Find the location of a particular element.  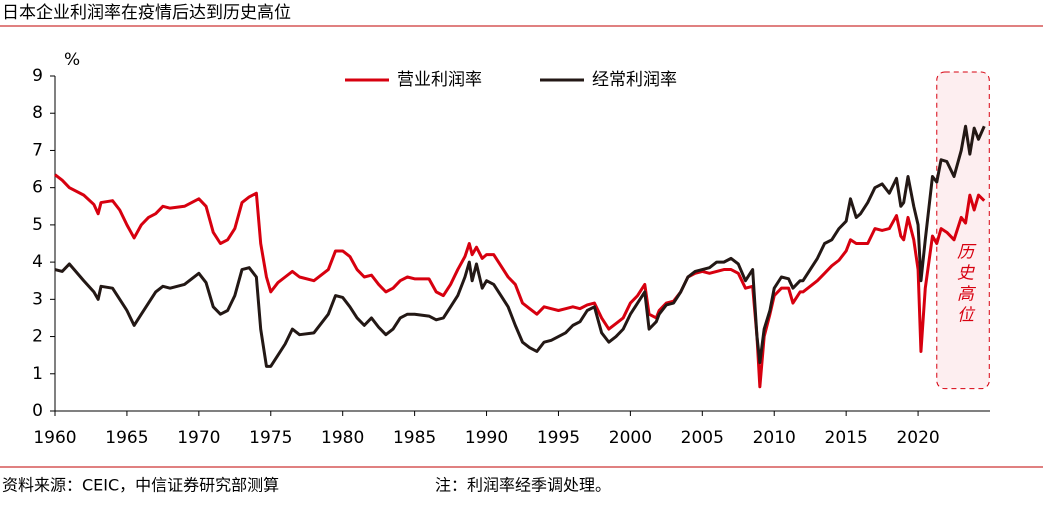

y-tick-label: 4 is located at coordinates (37, 262).